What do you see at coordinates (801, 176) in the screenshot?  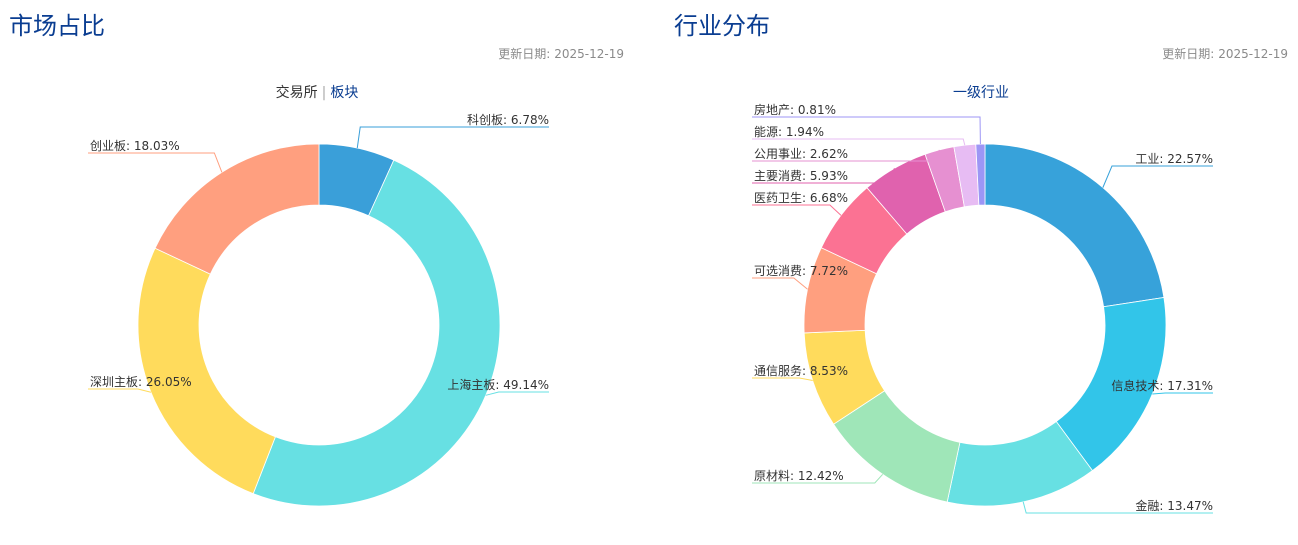 I see `slice-label-7: 主要消费: 5.93%` at bounding box center [801, 176].